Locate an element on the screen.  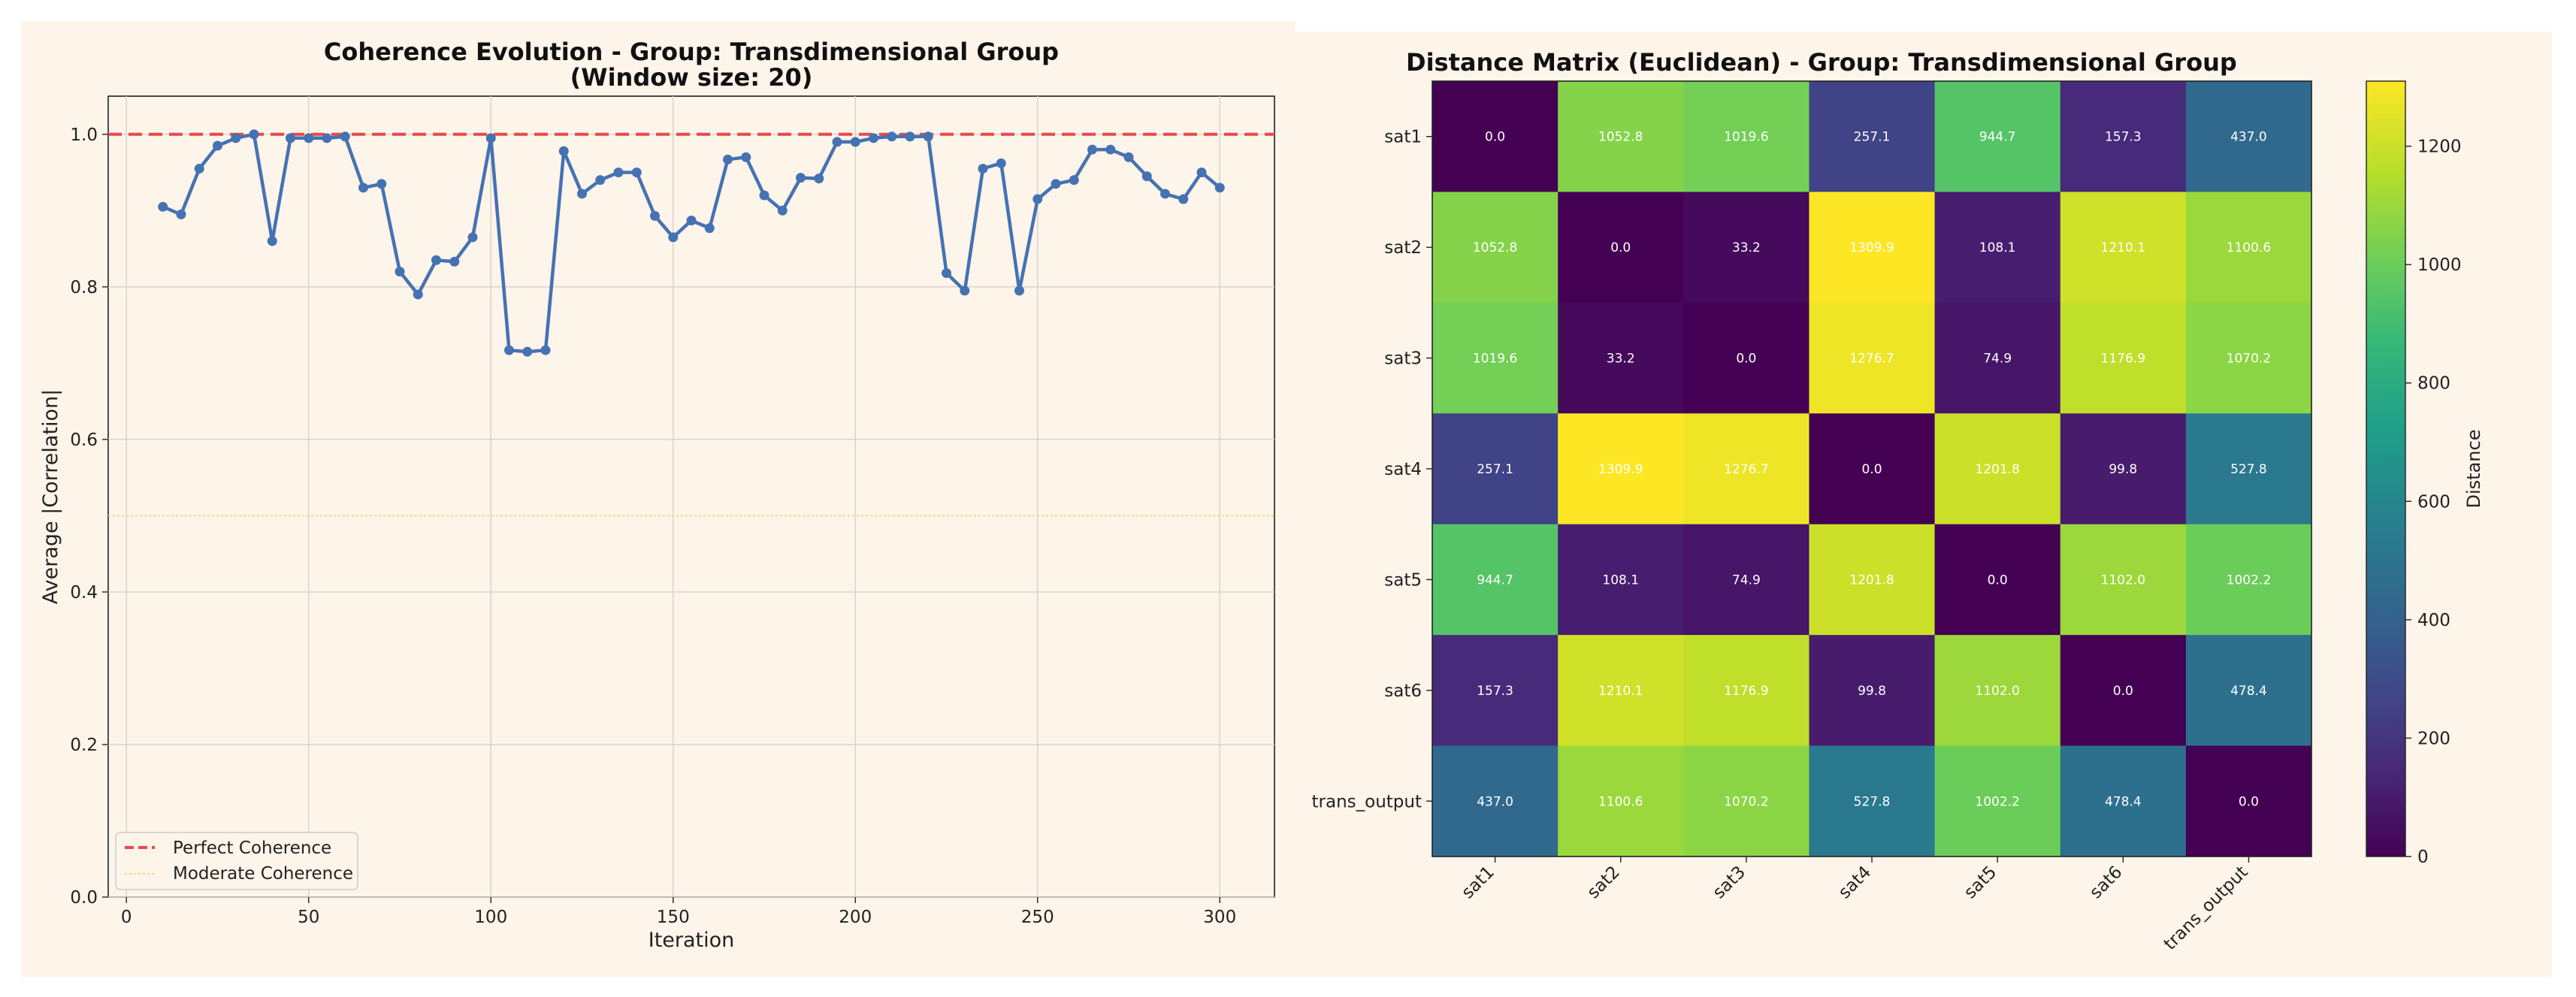
heatmap-cell-value: 1102.0 is located at coordinates (2123, 580).